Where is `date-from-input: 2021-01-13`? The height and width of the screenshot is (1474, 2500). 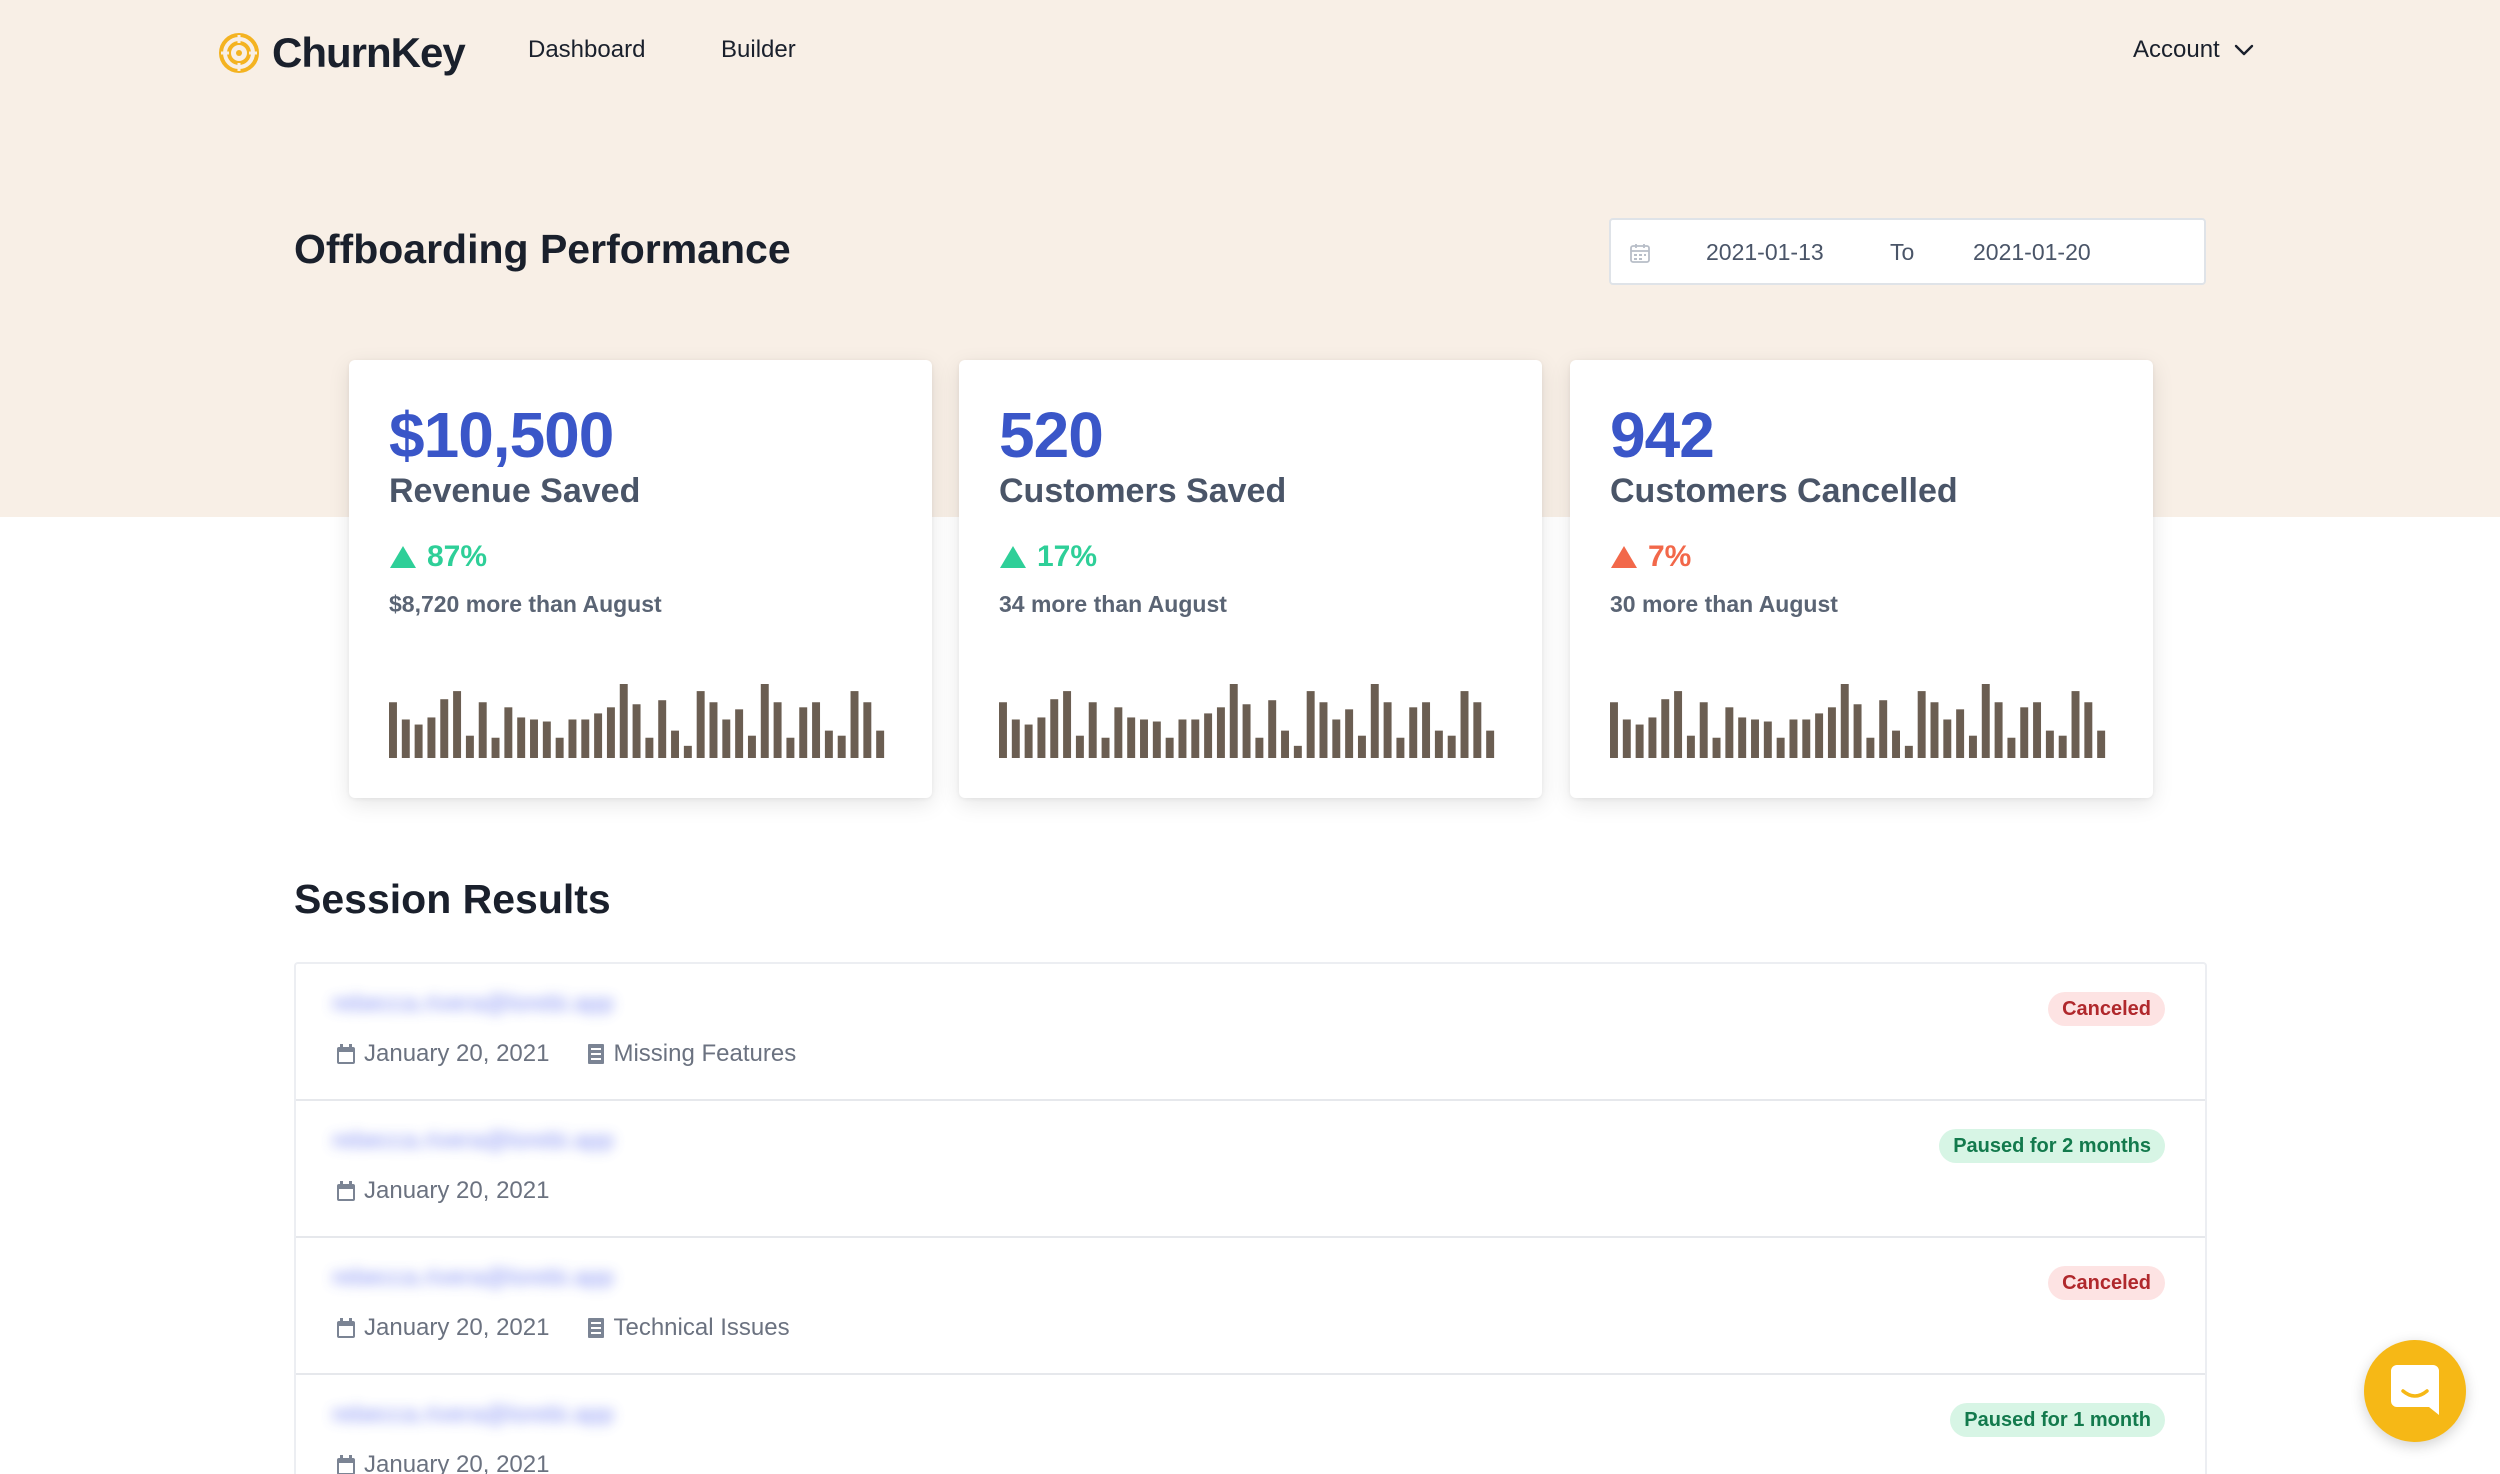
date-from-input: 2021-01-13 is located at coordinates (1765, 252).